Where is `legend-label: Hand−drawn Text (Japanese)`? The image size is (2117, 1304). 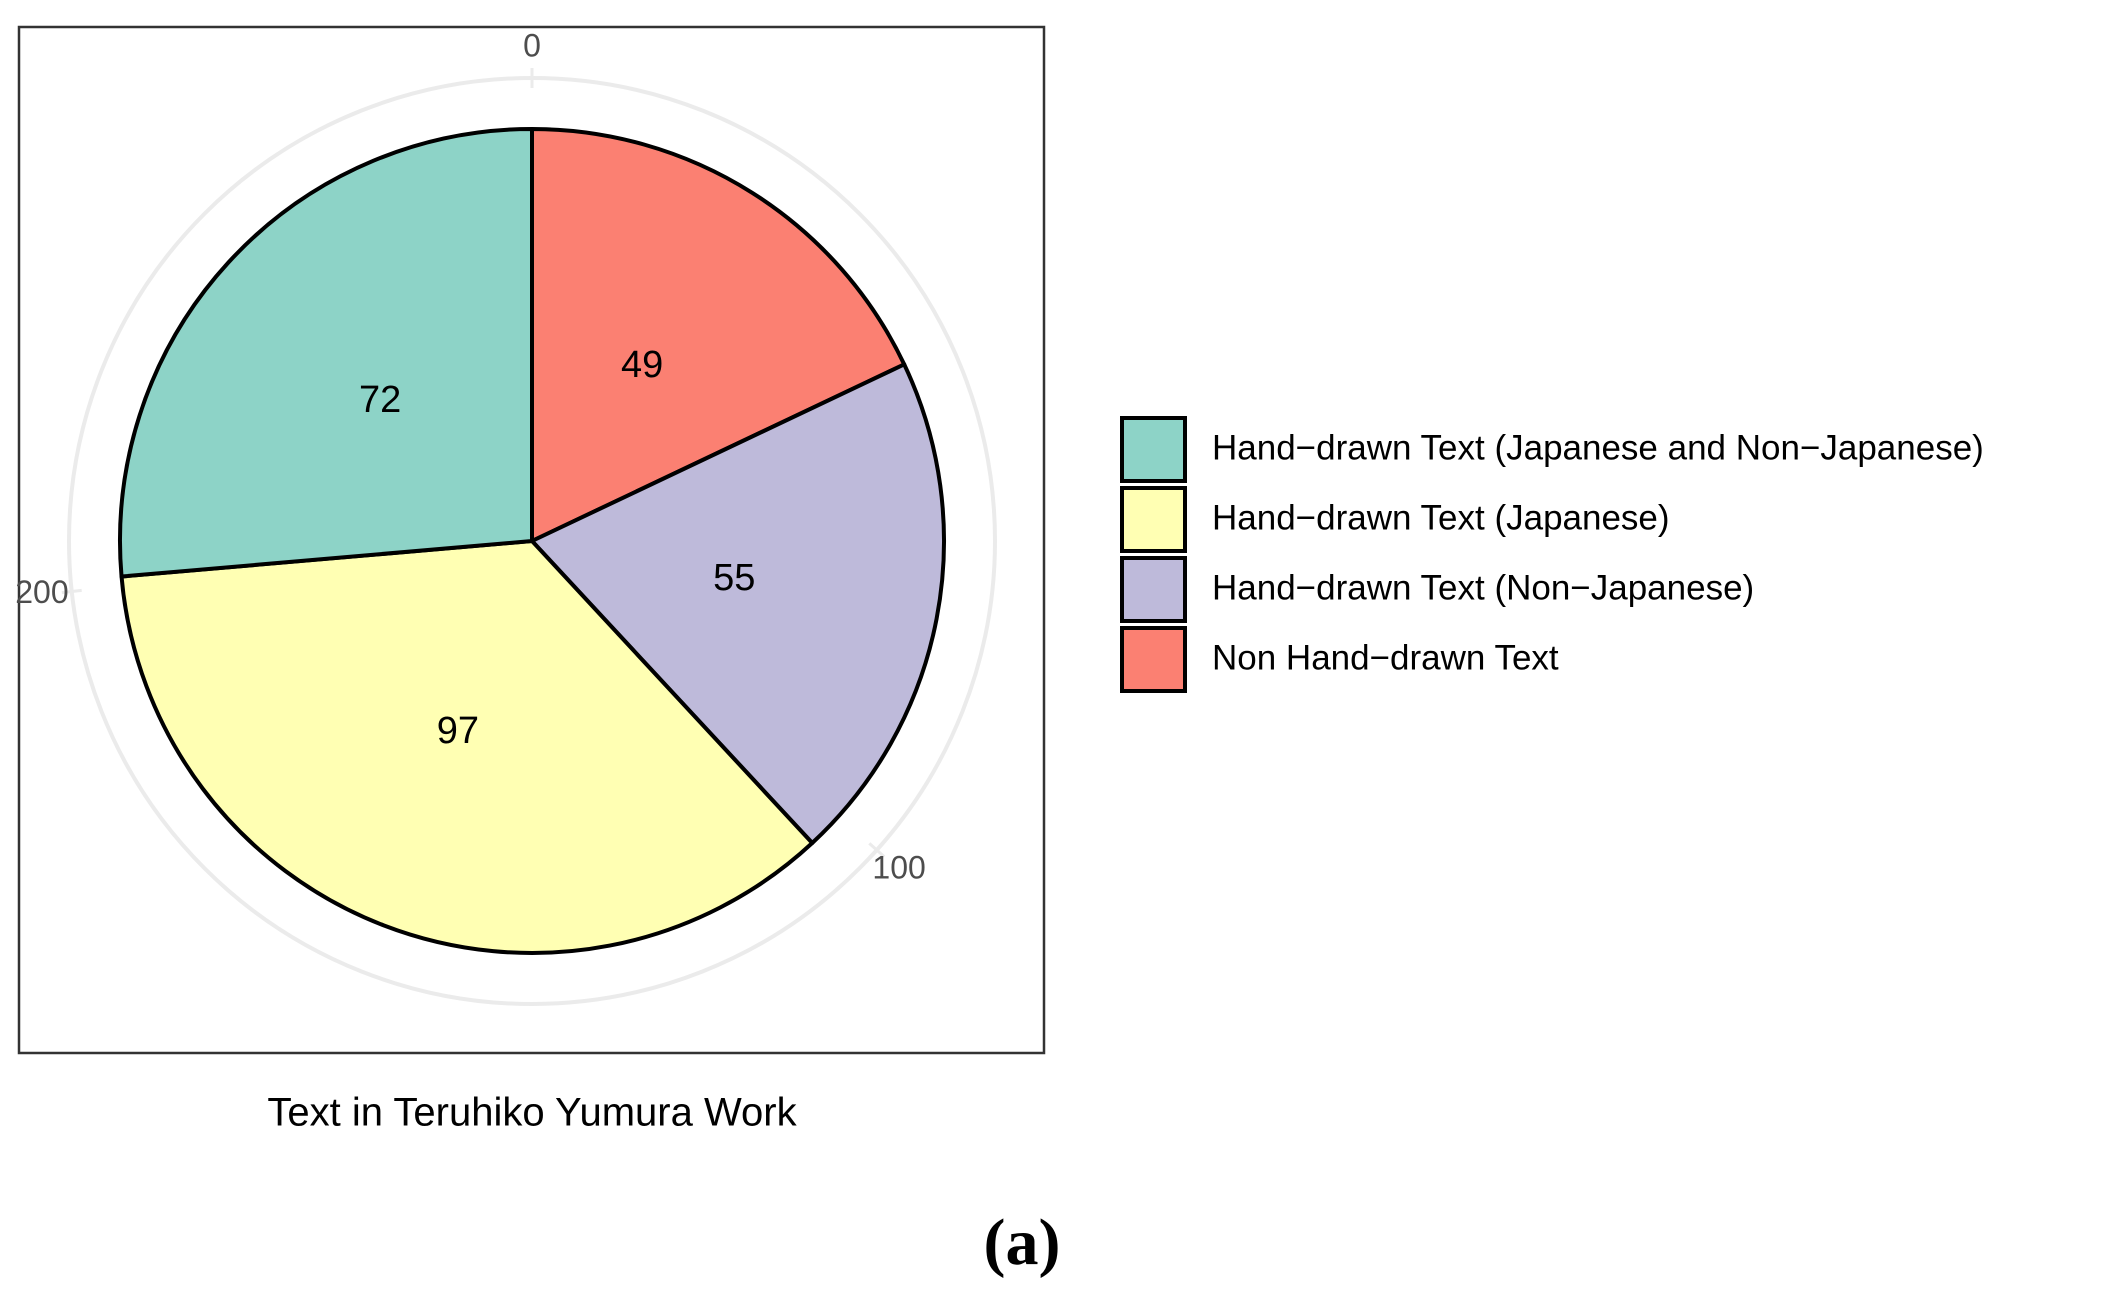 legend-label: Hand−drawn Text (Japanese) is located at coordinates (1441, 517).